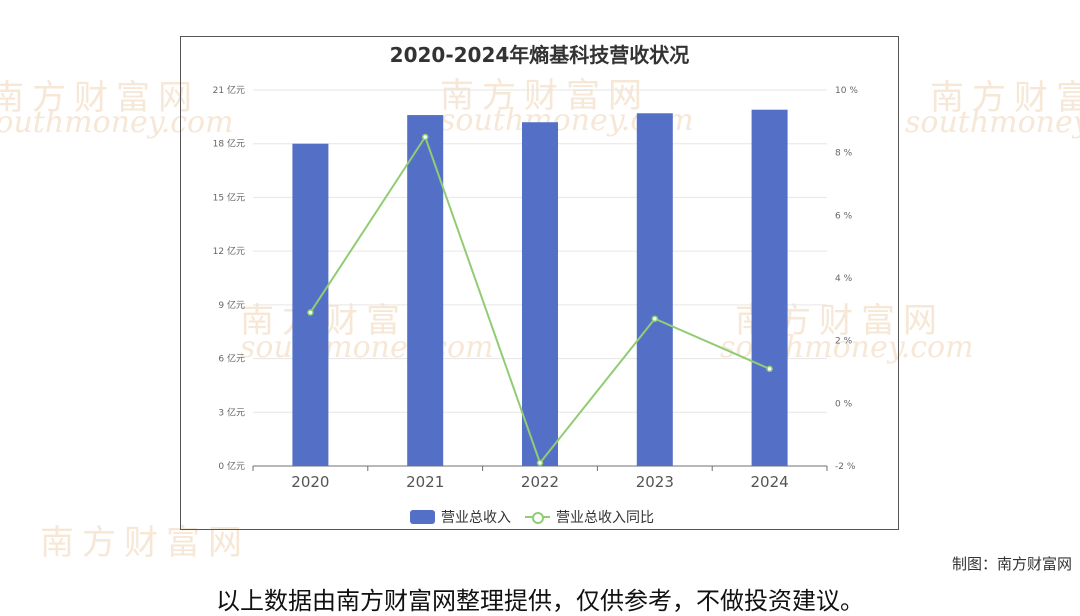  What do you see at coordinates (1011, 564) in the screenshot?
I see `chart-credit: 制图：南方财富网` at bounding box center [1011, 564].